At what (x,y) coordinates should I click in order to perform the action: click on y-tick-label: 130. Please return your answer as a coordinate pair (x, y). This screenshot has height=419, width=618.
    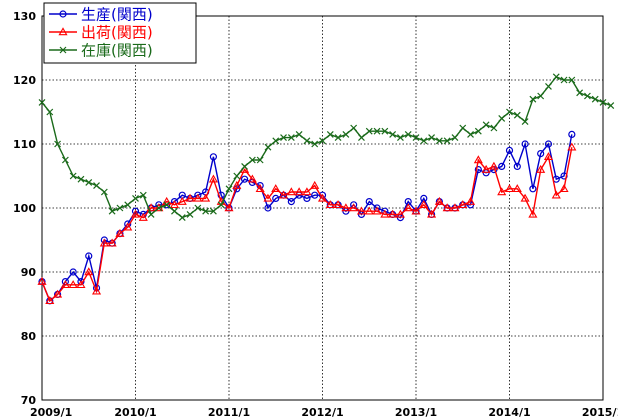
    Looking at the image, I should click on (24, 16).